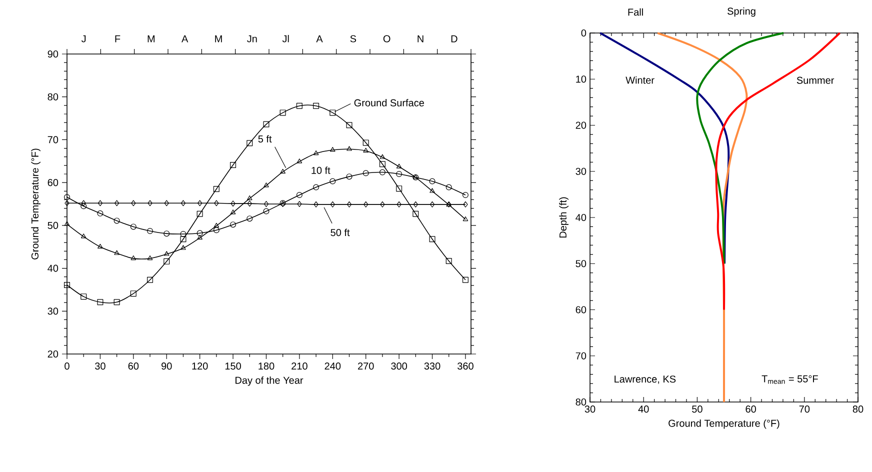 This screenshot has height=472, width=872. Describe the element at coordinates (581, 264) in the screenshot. I see `y-tick-label: 50` at that location.